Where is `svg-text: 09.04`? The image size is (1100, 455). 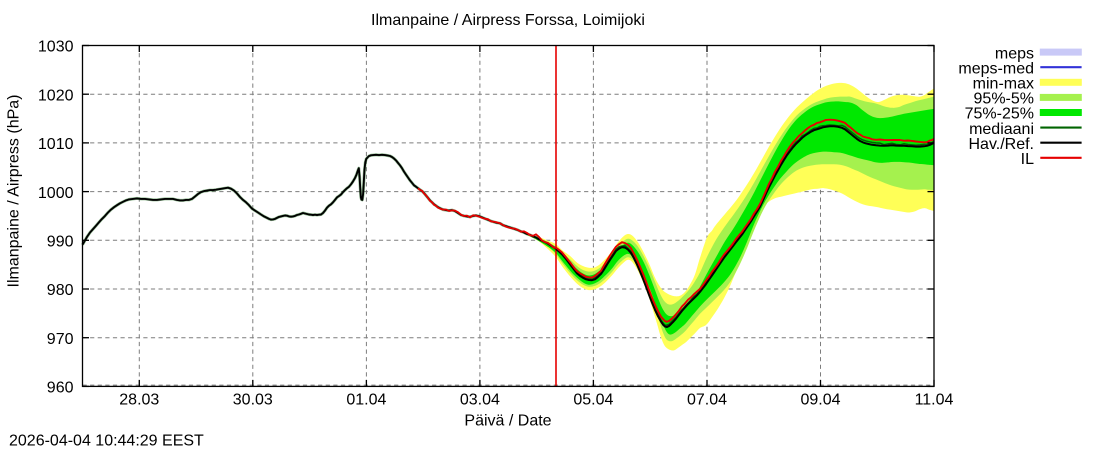
svg-text: 09.04 is located at coordinates (820, 400).